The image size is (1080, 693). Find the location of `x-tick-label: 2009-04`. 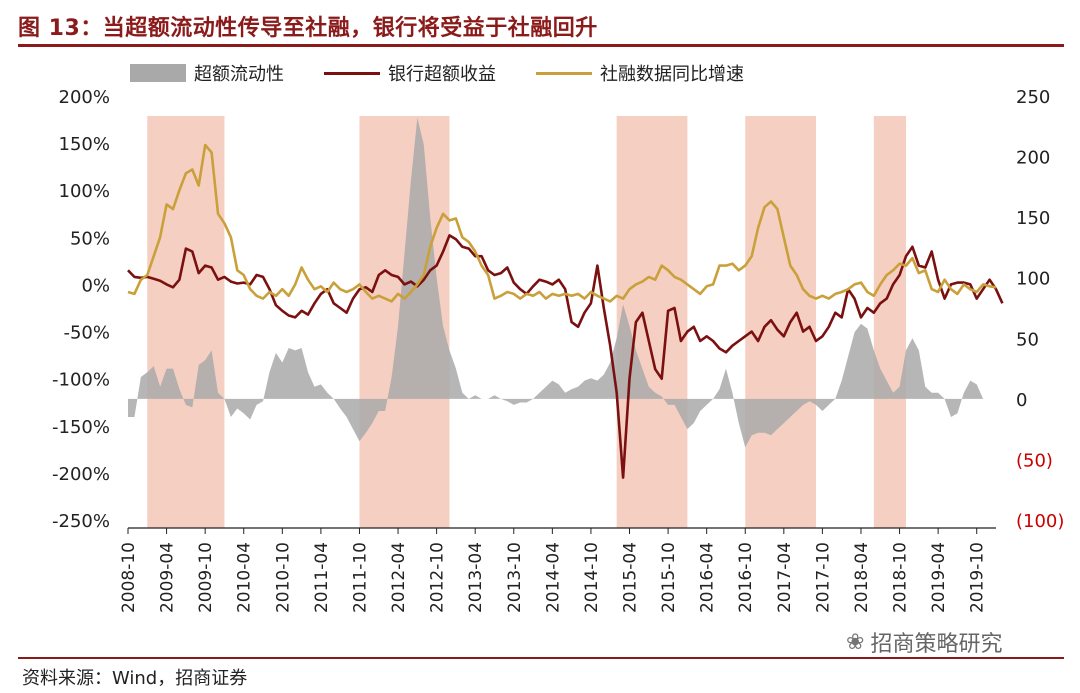

x-tick-label: 2009-04 is located at coordinates (168, 577).